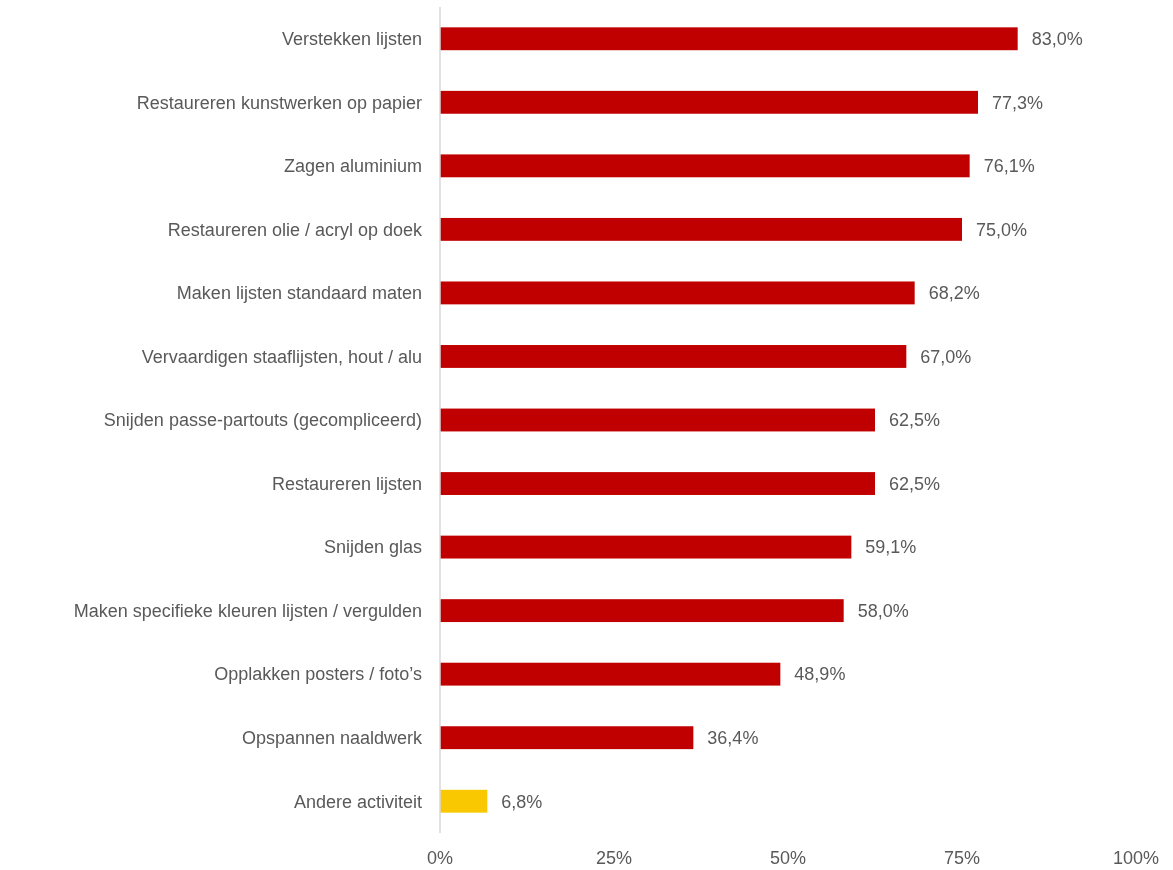 This screenshot has width=1173, height=870. What do you see at coordinates (281, 356) in the screenshot?
I see `y-tick-label: Vervaardigen staaflijsten, hout / alu` at bounding box center [281, 356].